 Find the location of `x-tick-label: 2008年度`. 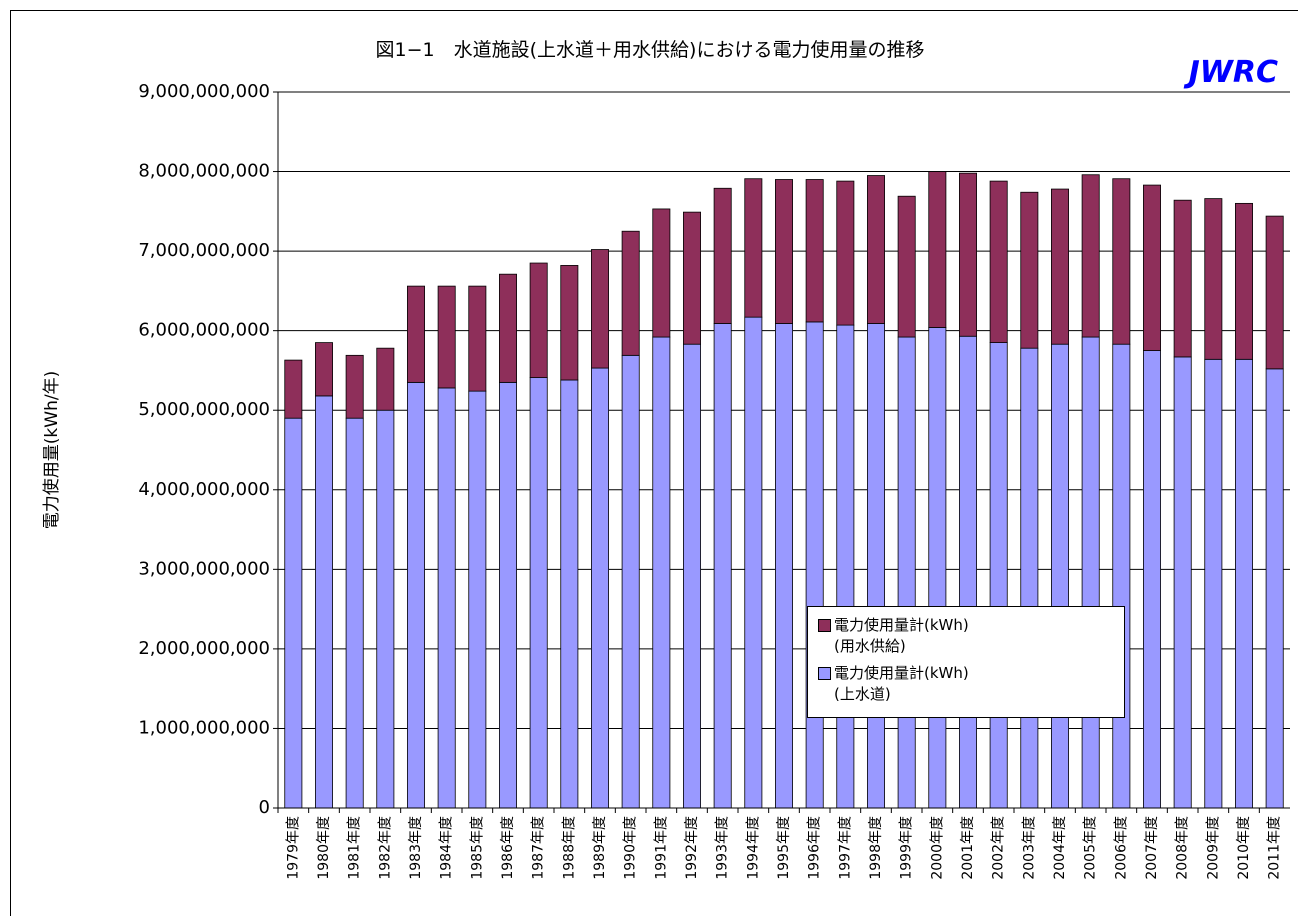

x-tick-label: 2008年度 is located at coordinates (1183, 848).